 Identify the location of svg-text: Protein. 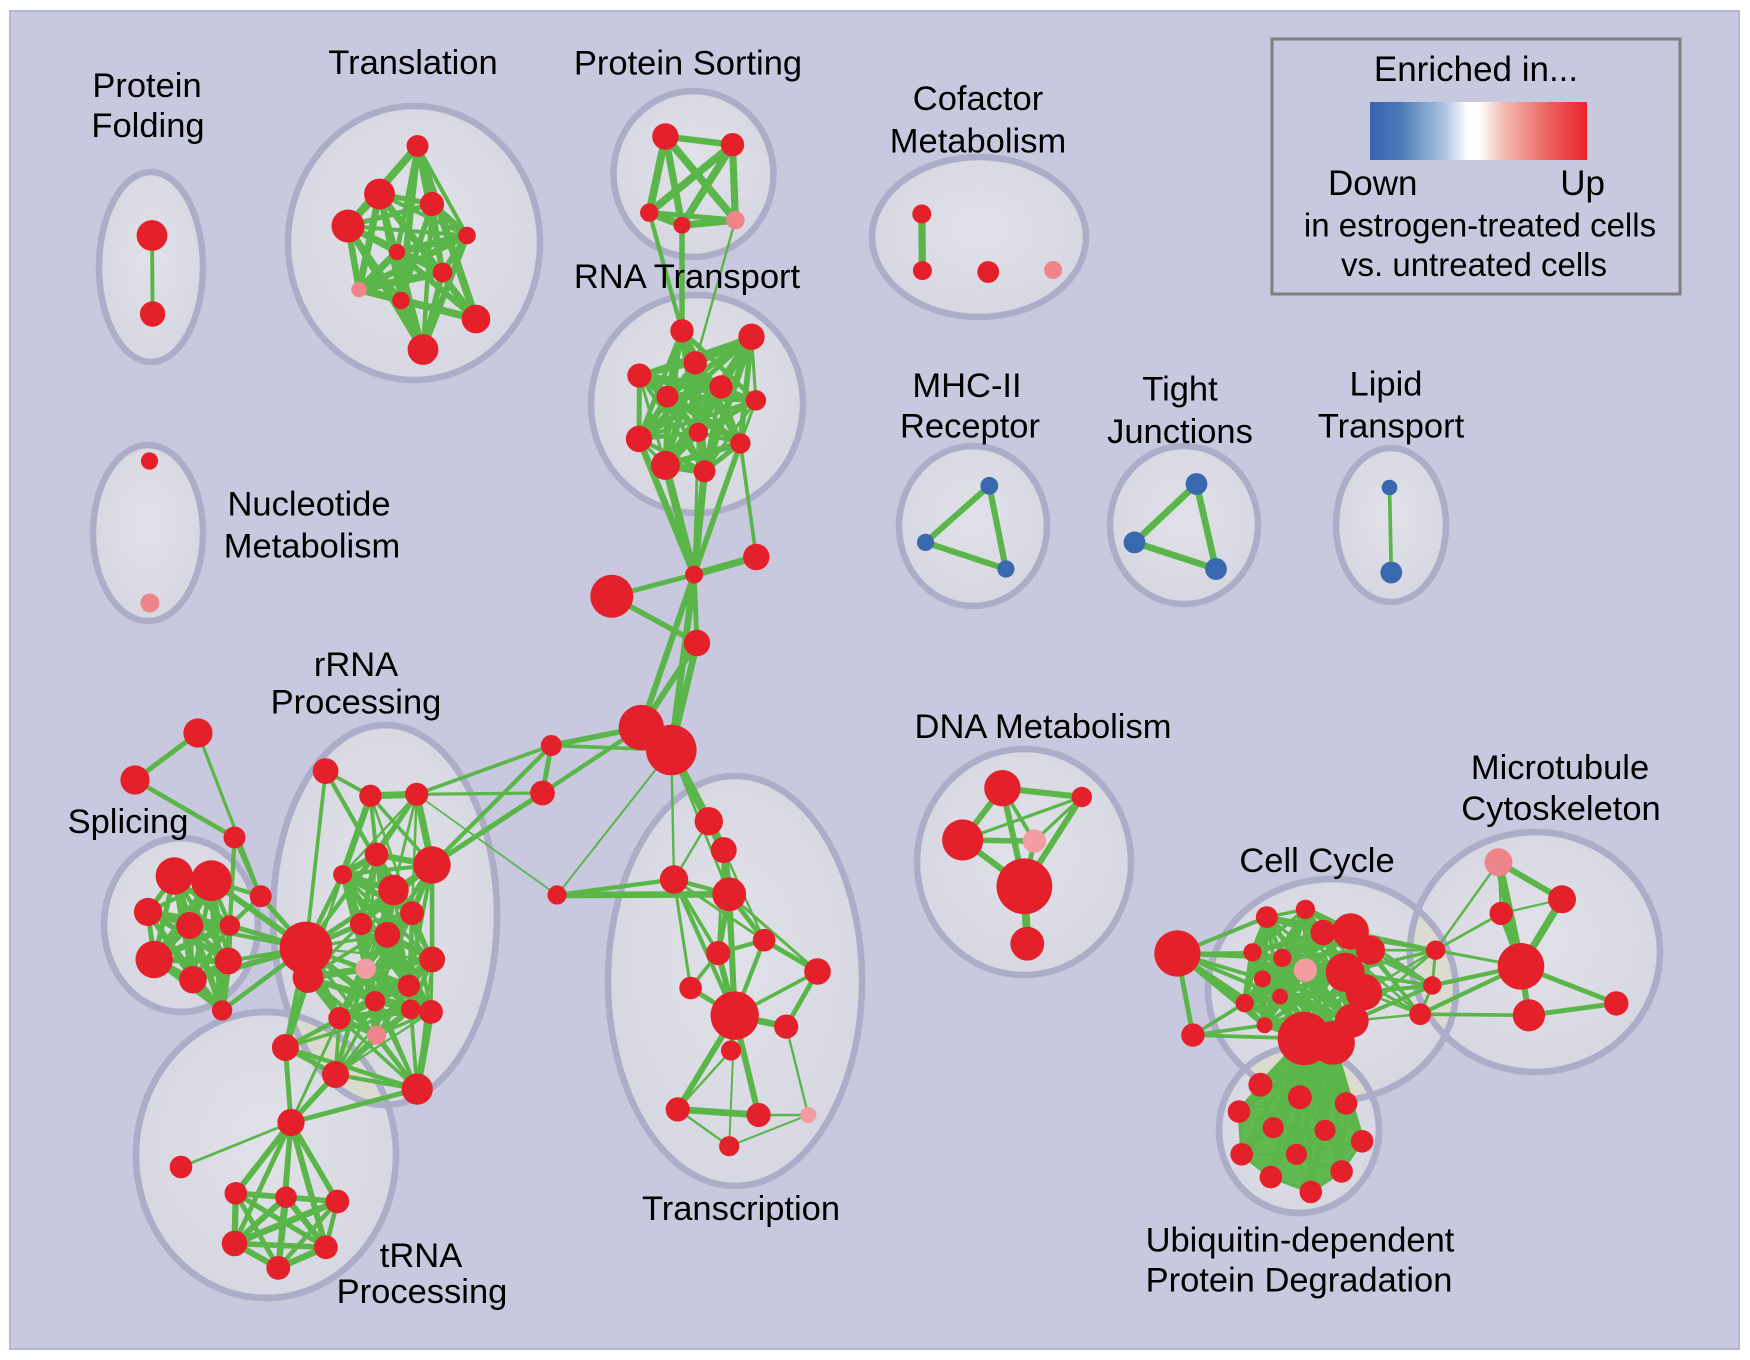
(146, 86).